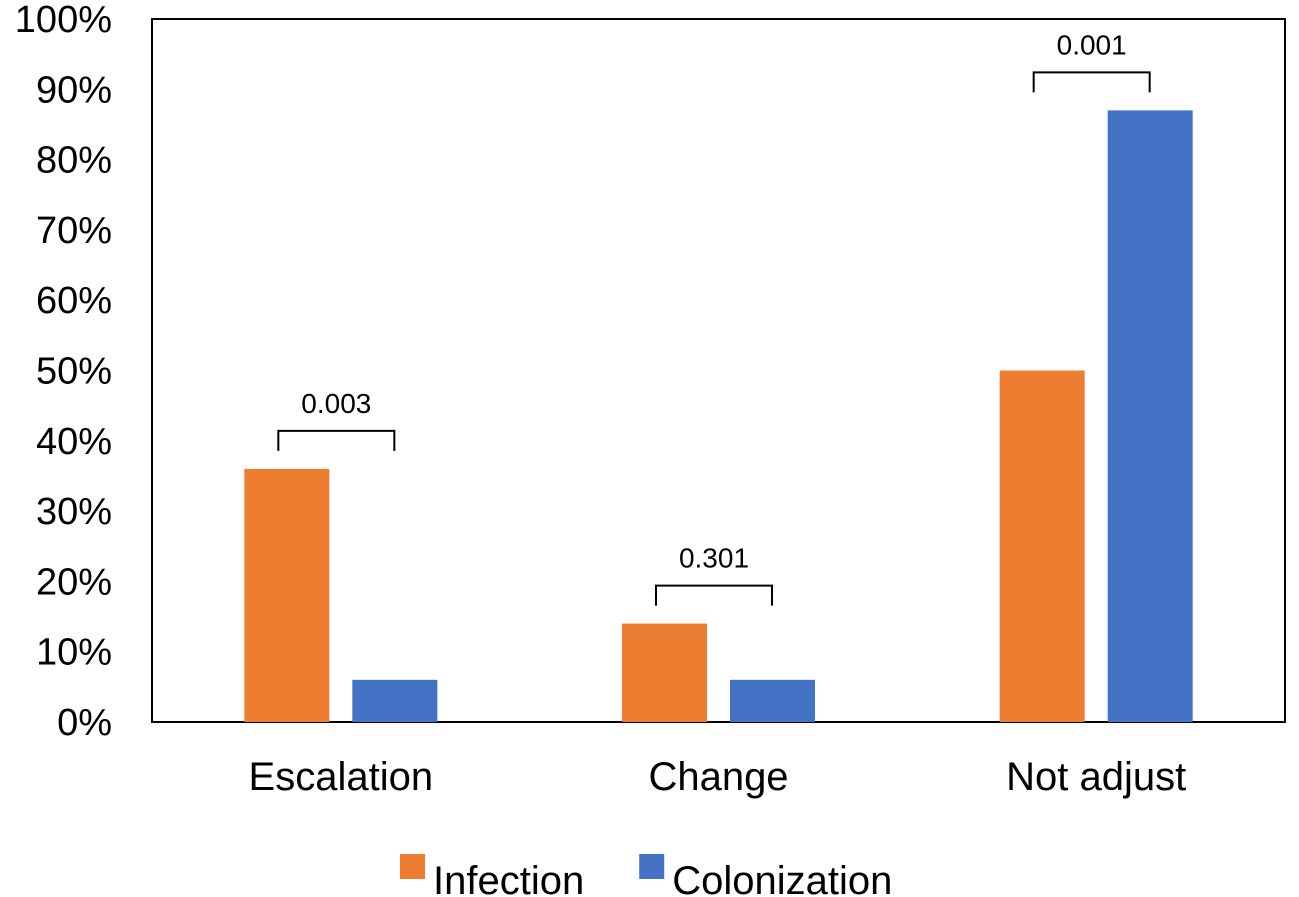 This screenshot has height=897, width=1299. What do you see at coordinates (74, 582) in the screenshot?
I see `y-tick-label: 20%` at bounding box center [74, 582].